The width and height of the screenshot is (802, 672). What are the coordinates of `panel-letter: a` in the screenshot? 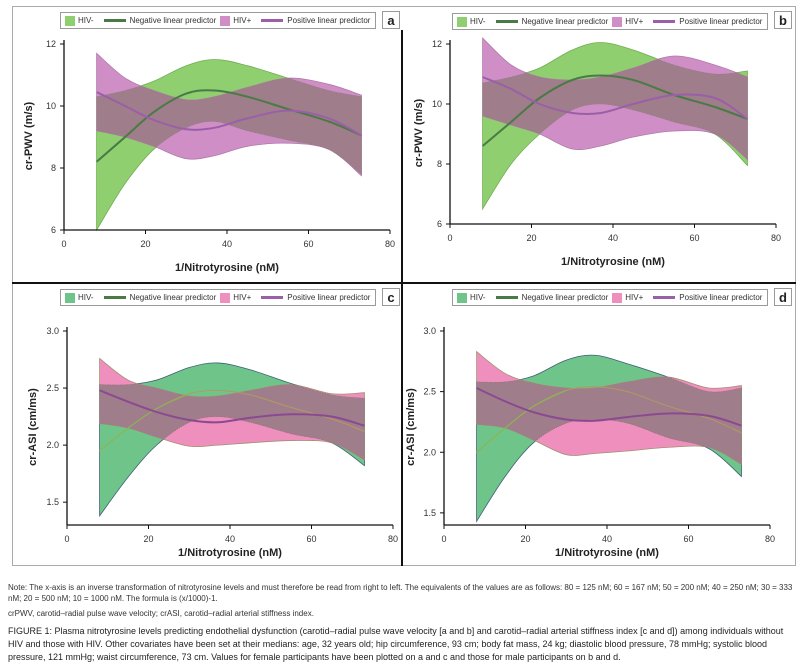 It's located at (391, 20).